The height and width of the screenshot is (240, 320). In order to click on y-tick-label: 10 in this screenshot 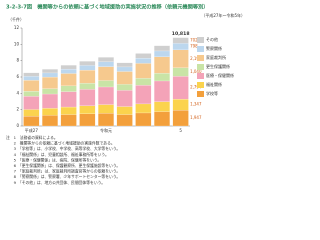, I will do `click(17, 43)`.